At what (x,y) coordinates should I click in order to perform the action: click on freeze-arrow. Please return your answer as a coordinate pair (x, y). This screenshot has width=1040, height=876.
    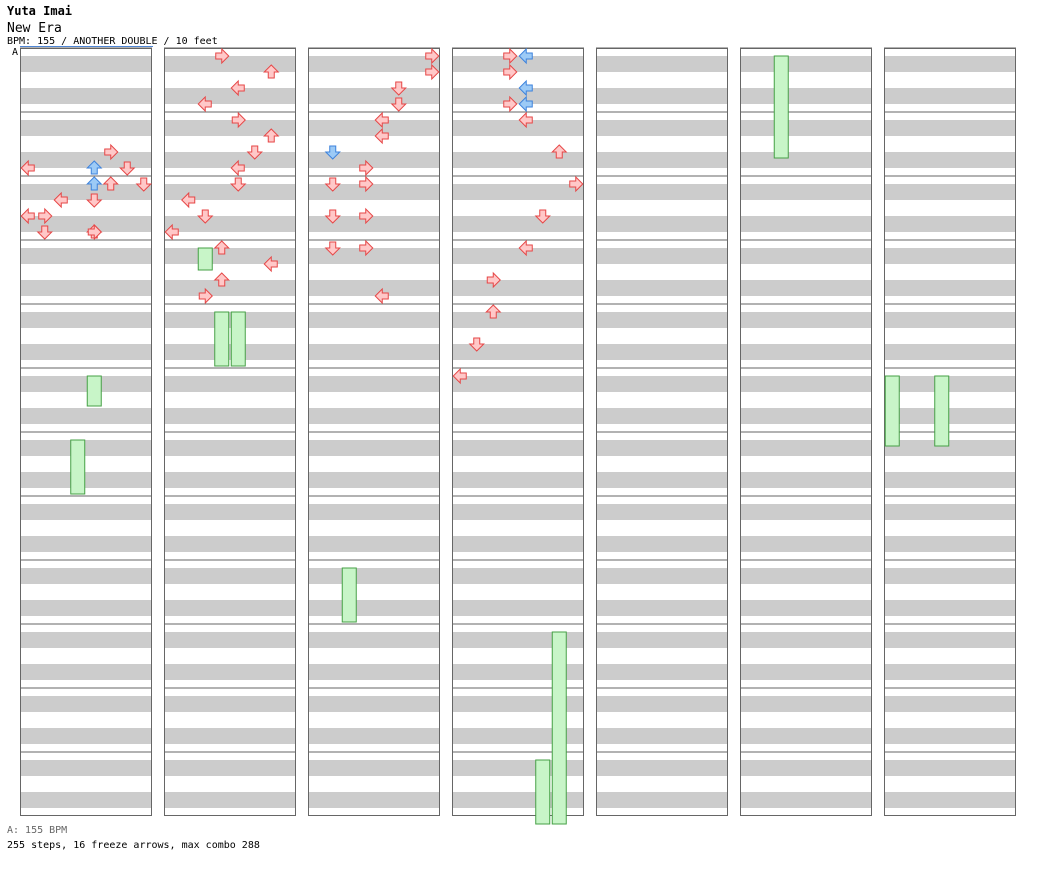
    Looking at the image, I should click on (942, 411).